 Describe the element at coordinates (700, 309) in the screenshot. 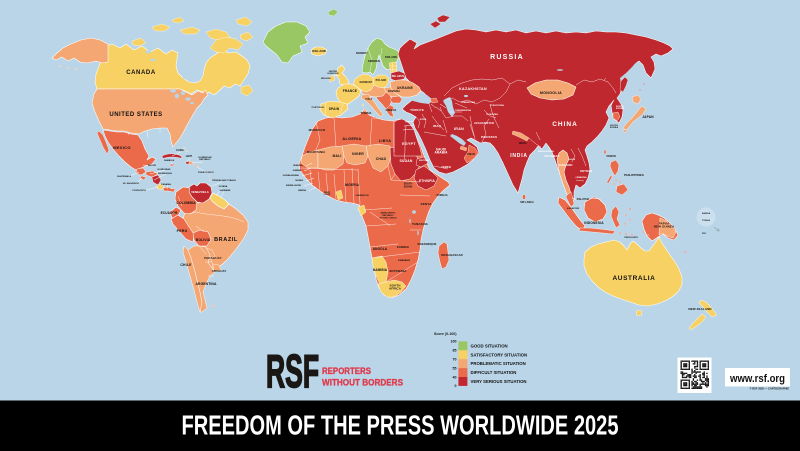

I see `svg-text: NEW ZEALAND` at that location.